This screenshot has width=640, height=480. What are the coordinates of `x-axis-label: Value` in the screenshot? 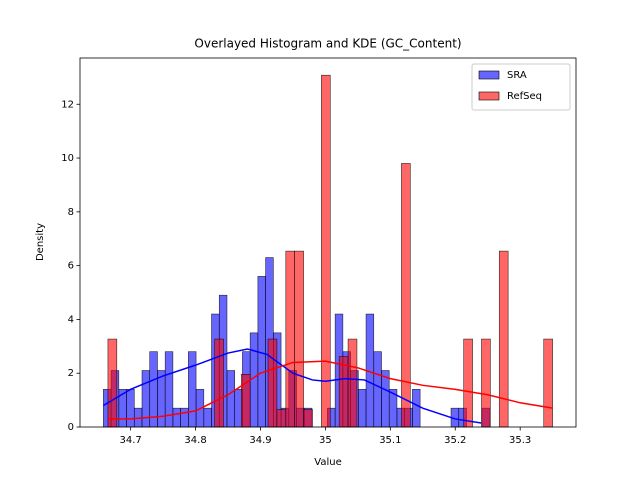 It's located at (327, 462).